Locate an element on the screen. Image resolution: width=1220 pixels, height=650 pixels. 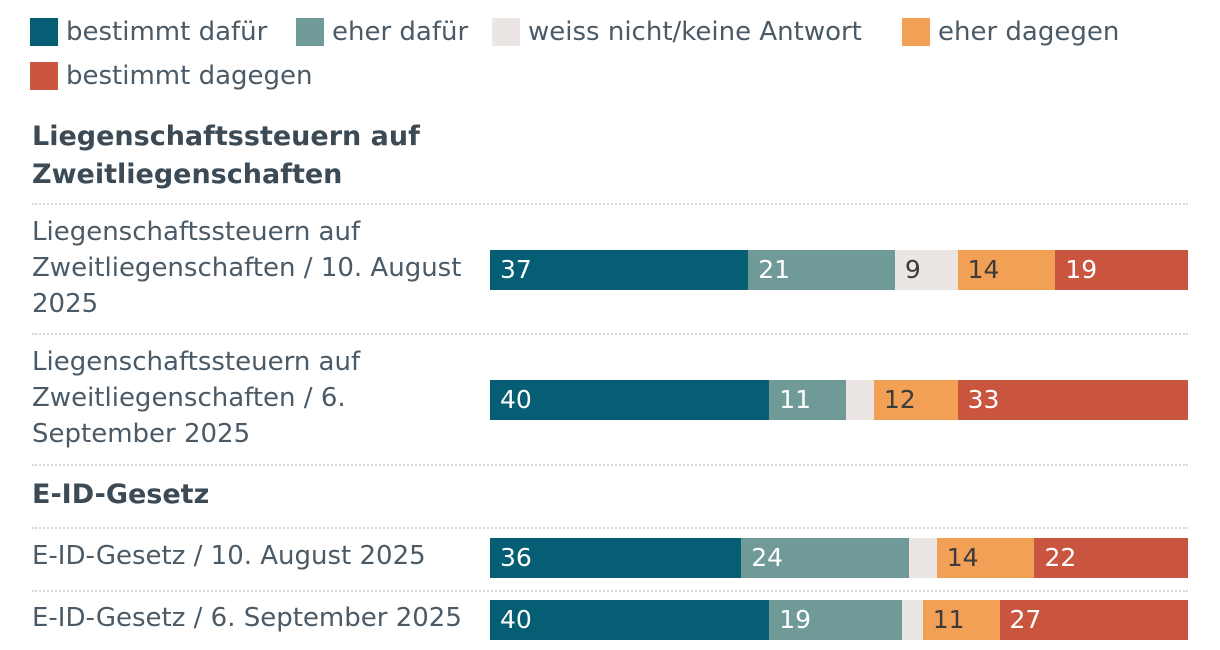
legend-item: bestimmt dafür is located at coordinates (148, 32).